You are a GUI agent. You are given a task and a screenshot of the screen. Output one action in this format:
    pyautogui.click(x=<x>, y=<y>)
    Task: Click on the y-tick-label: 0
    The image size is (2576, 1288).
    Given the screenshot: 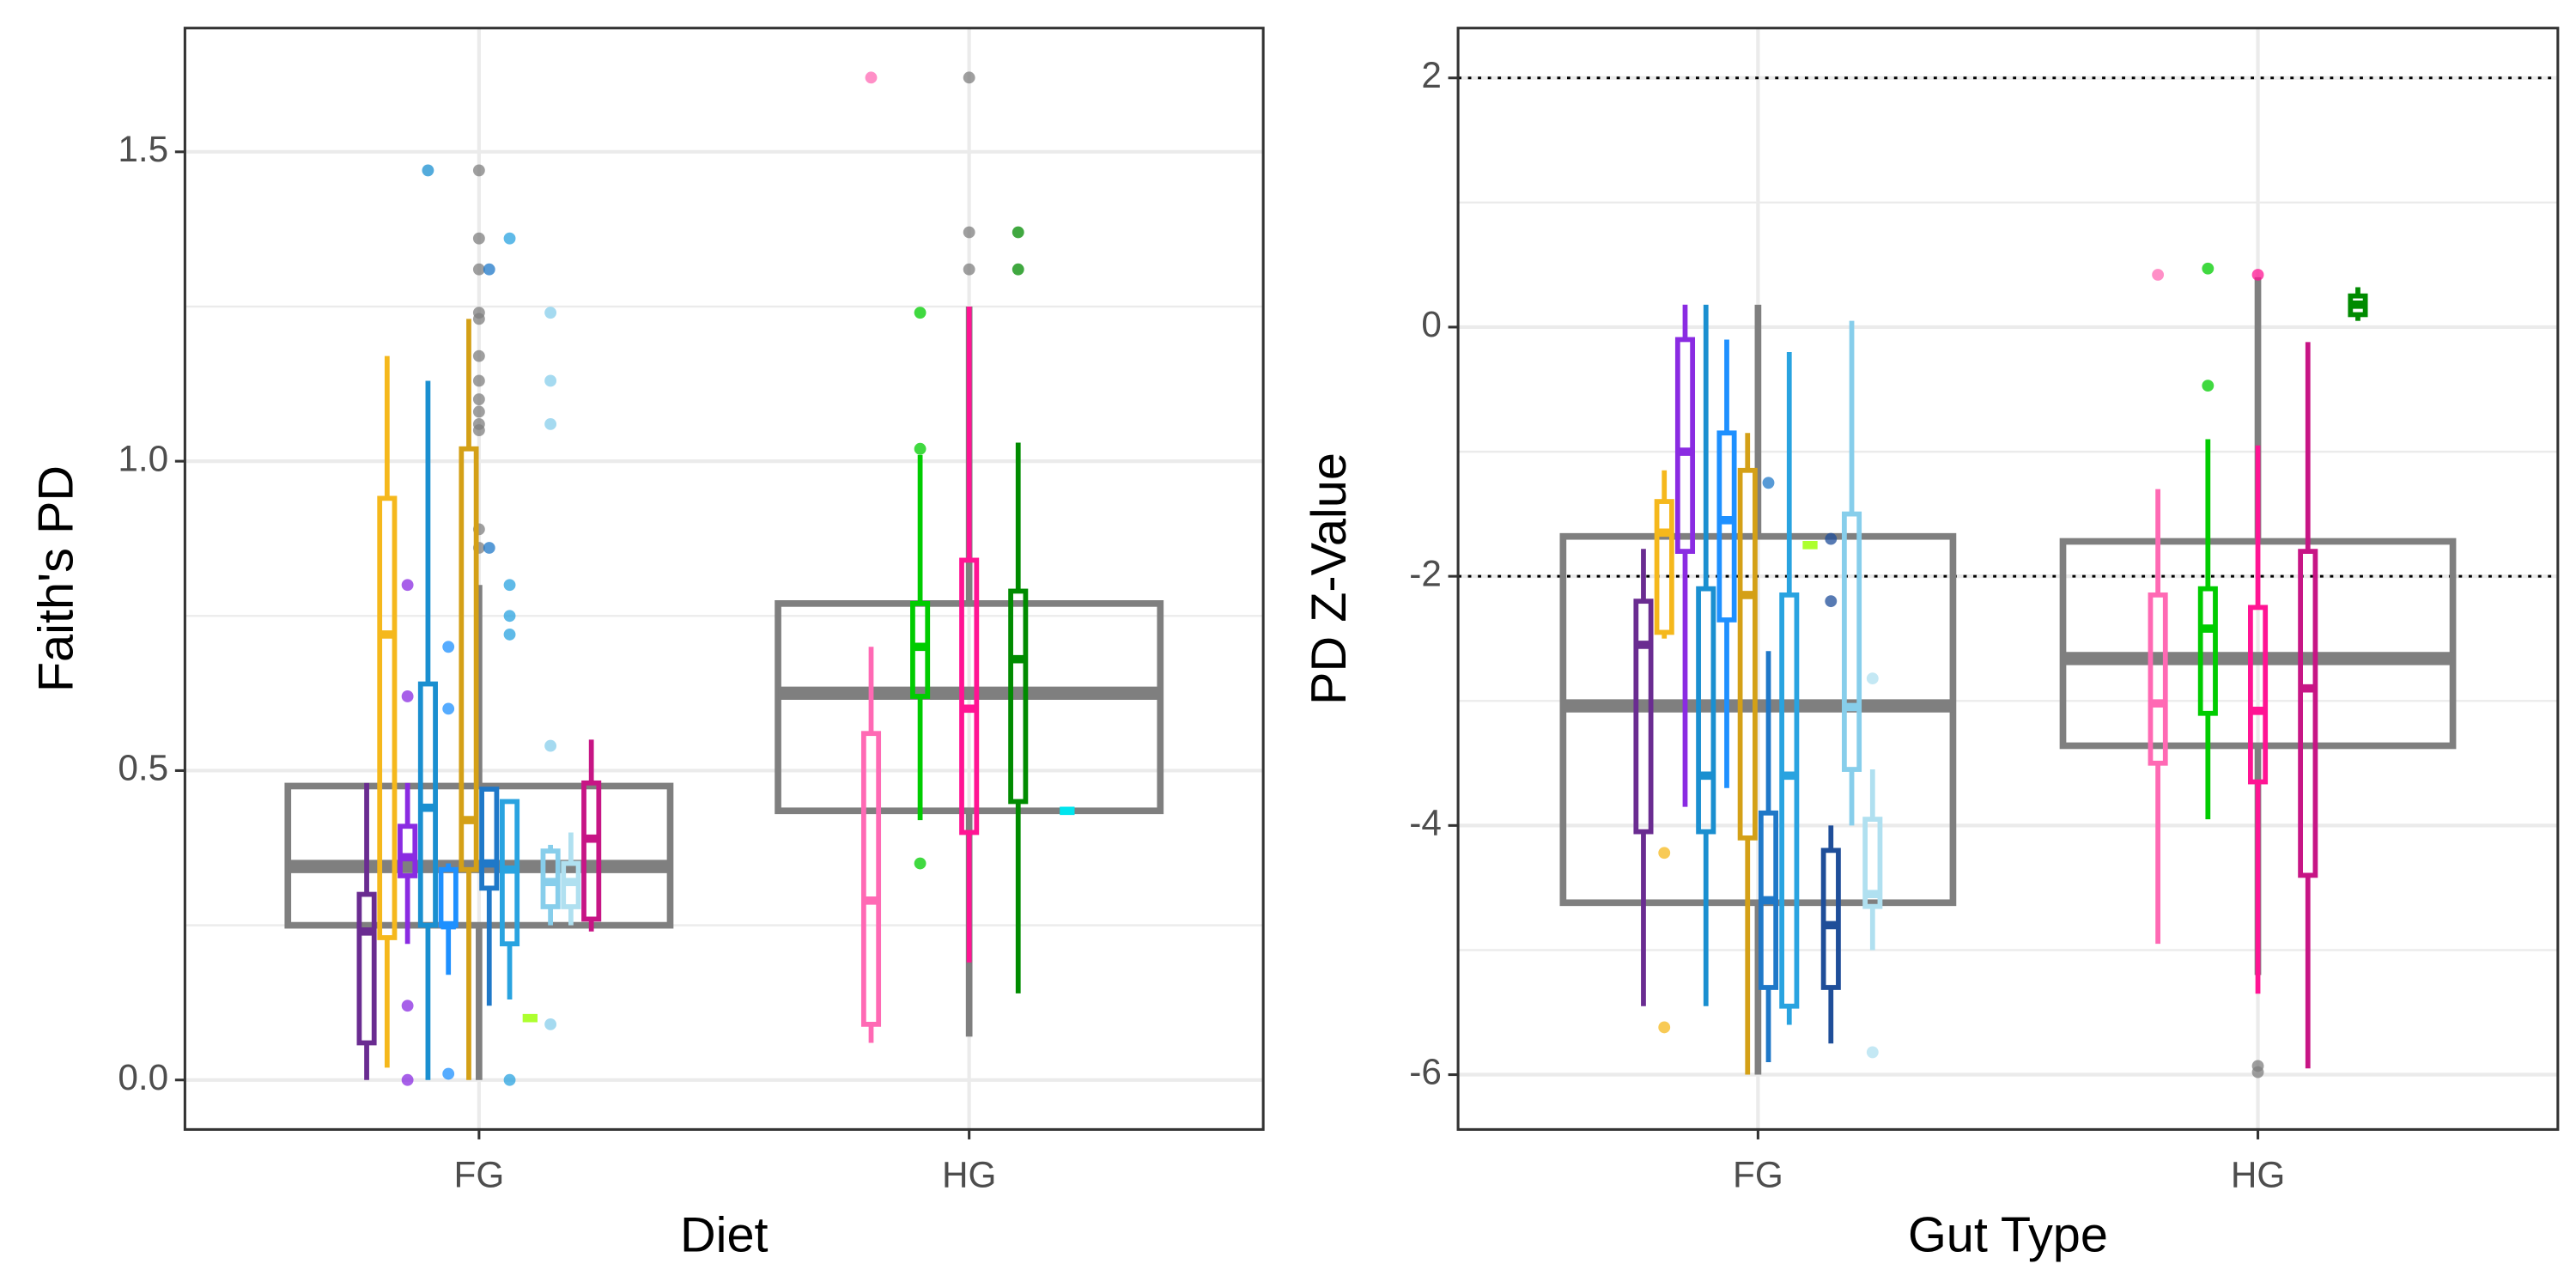 What is the action you would take?
    pyautogui.click(x=1431, y=324)
    